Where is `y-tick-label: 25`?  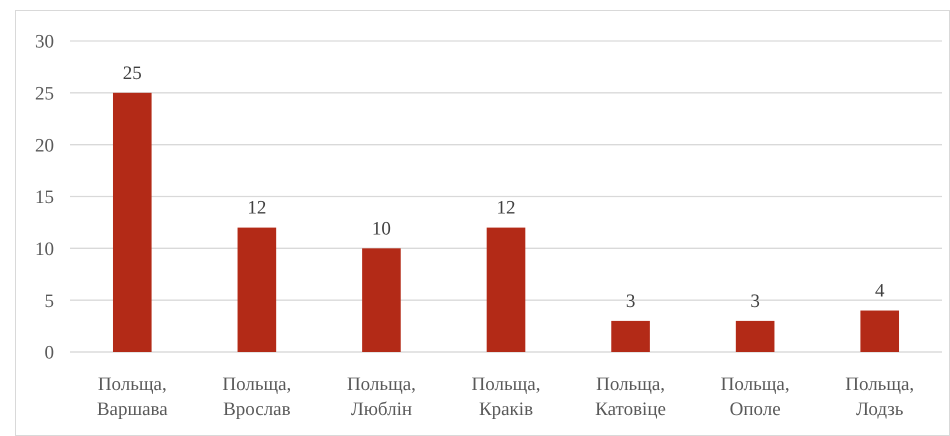 y-tick-label: 25 is located at coordinates (44, 93).